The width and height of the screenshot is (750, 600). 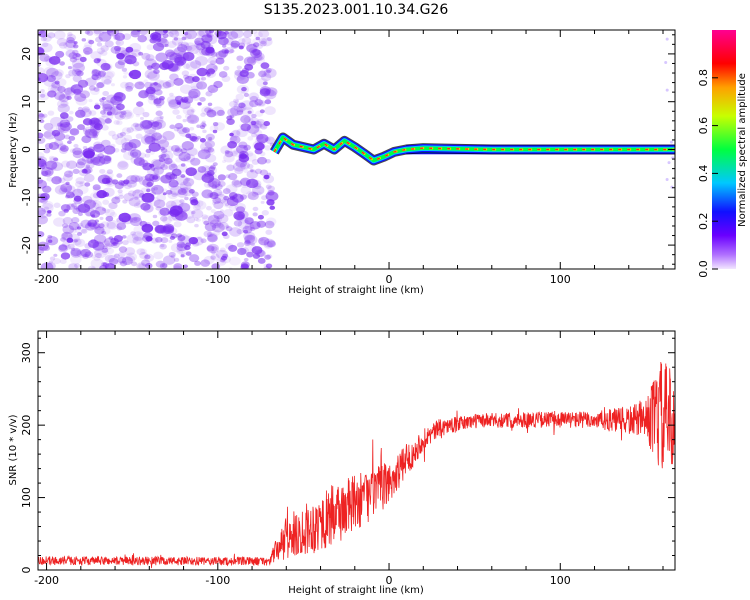 What do you see at coordinates (26, 102) in the screenshot?
I see `y-tick-label: 10` at bounding box center [26, 102].